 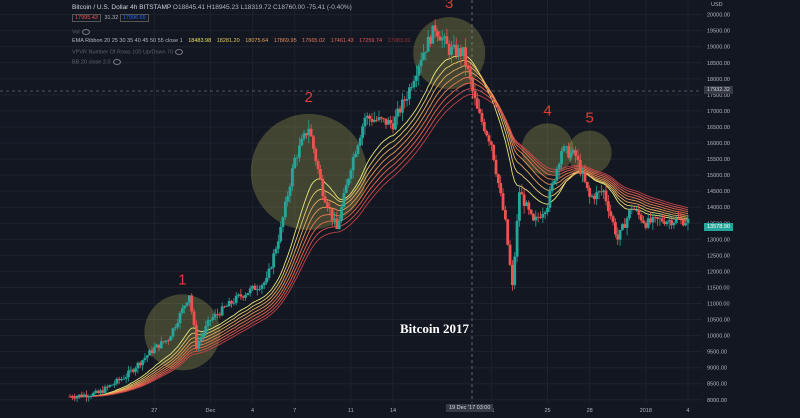 I want to click on x-tick-label: 2018, so click(x=646, y=411).